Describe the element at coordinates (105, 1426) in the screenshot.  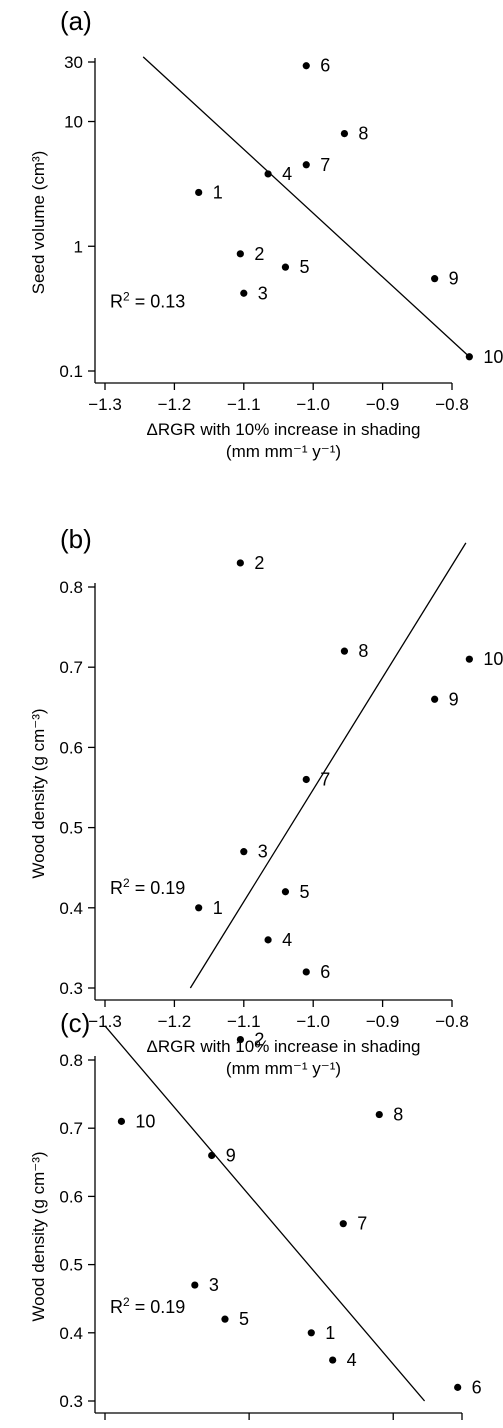
I see `x-tick-label: 0.1` at that location.